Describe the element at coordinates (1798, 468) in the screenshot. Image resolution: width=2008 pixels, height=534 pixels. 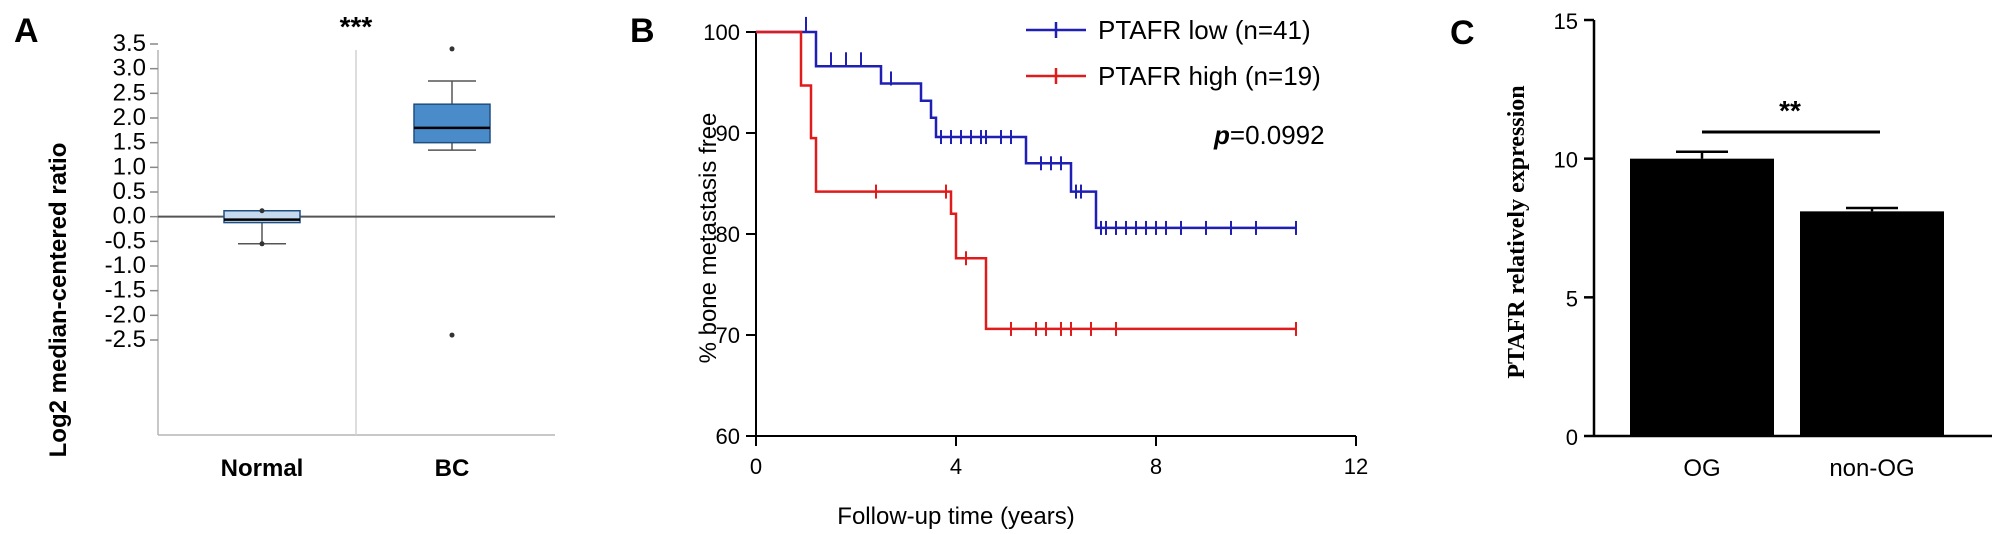
I see `panel-c-category-labels: OG non-OG` at that location.